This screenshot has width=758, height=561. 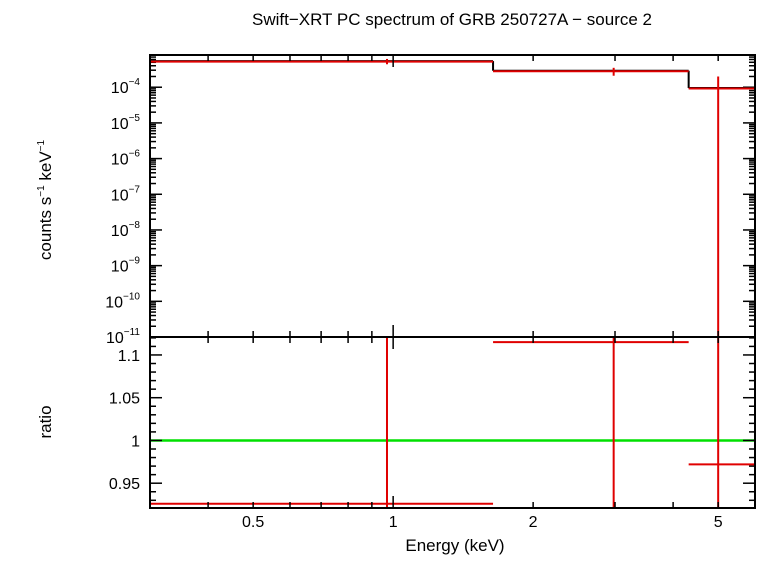 What do you see at coordinates (45, 168) in the screenshot?
I see `y-axis-label-part: keV` at bounding box center [45, 168].